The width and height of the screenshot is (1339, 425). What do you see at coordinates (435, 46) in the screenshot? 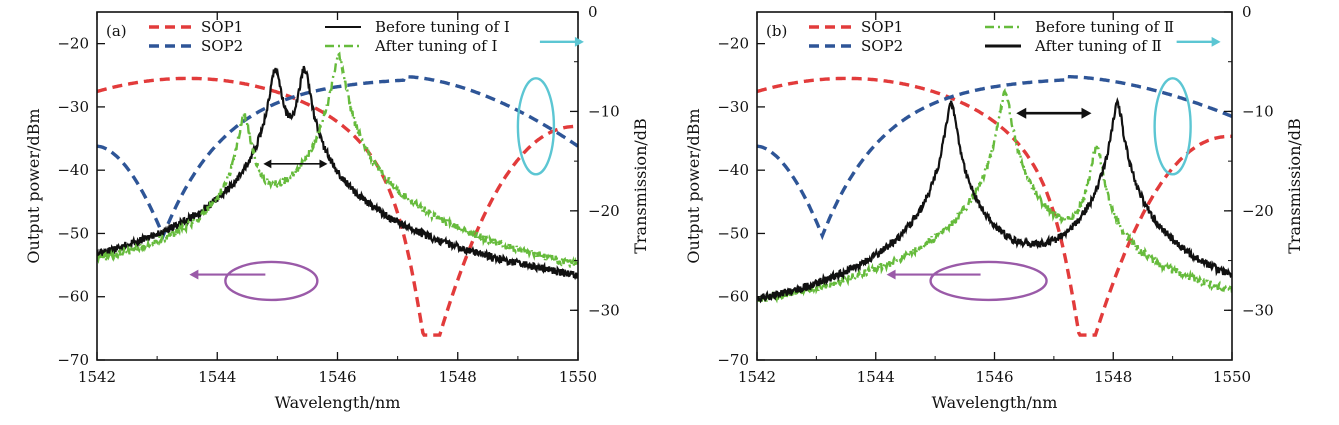
I see `legend-after-label: After tuning of Ⅰ` at bounding box center [435, 46].